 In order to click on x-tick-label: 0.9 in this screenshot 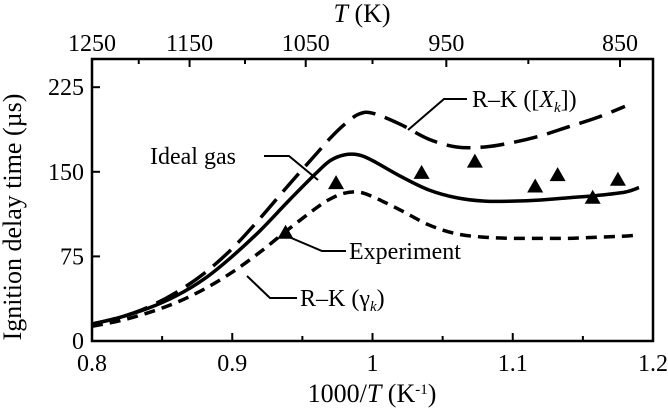, I will do `click(232, 364)`.